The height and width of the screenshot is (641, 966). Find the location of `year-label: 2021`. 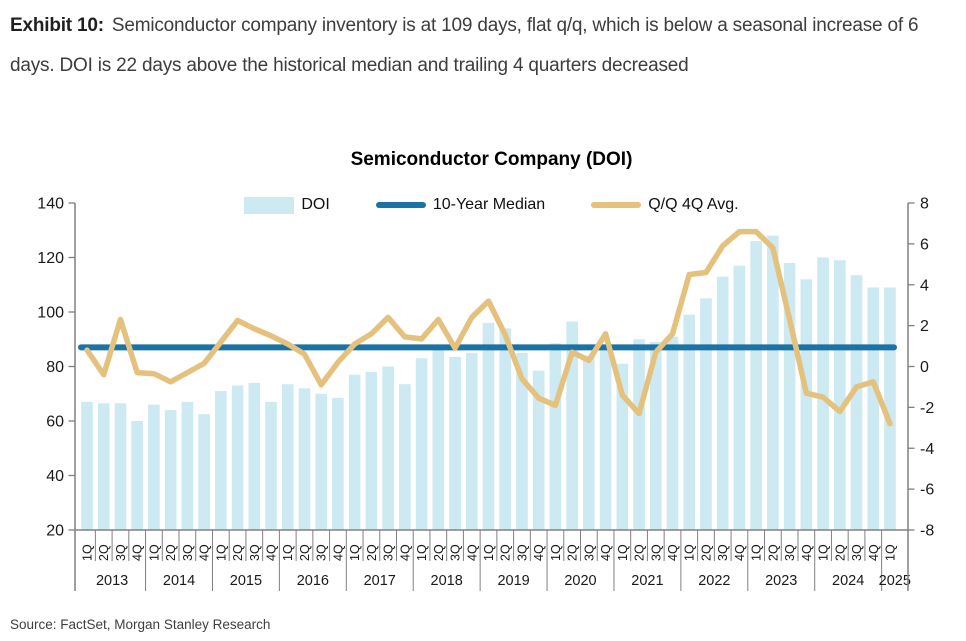

year-label: 2021 is located at coordinates (647, 581).